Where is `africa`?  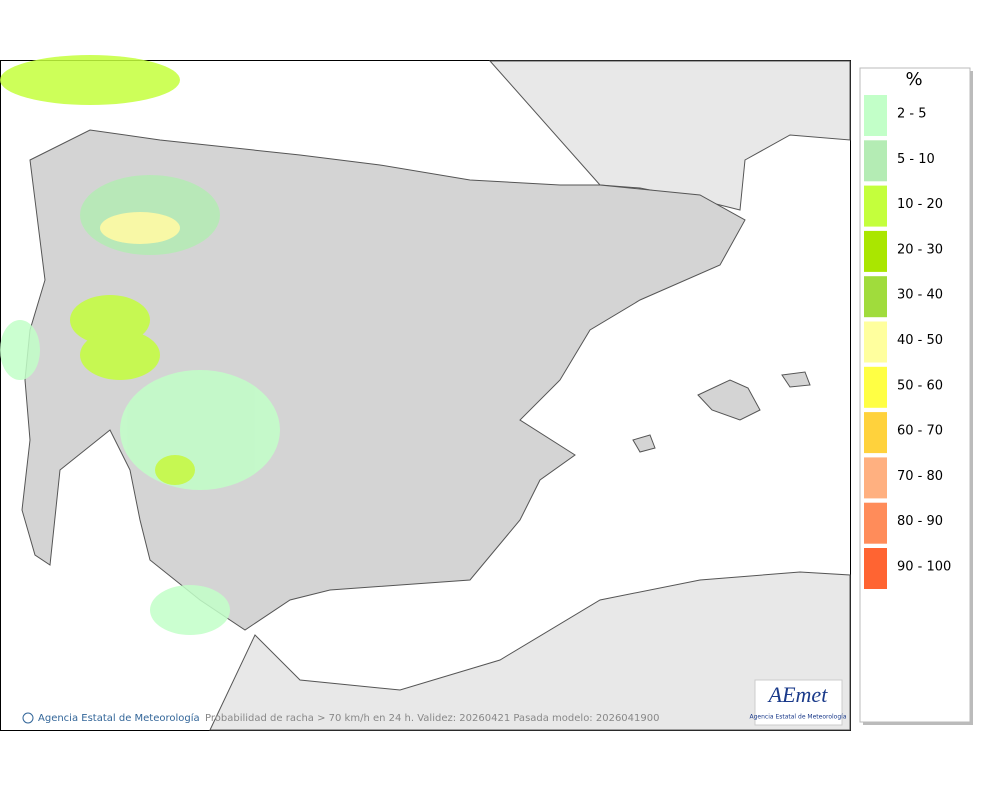
africa is located at coordinates (530, 651).